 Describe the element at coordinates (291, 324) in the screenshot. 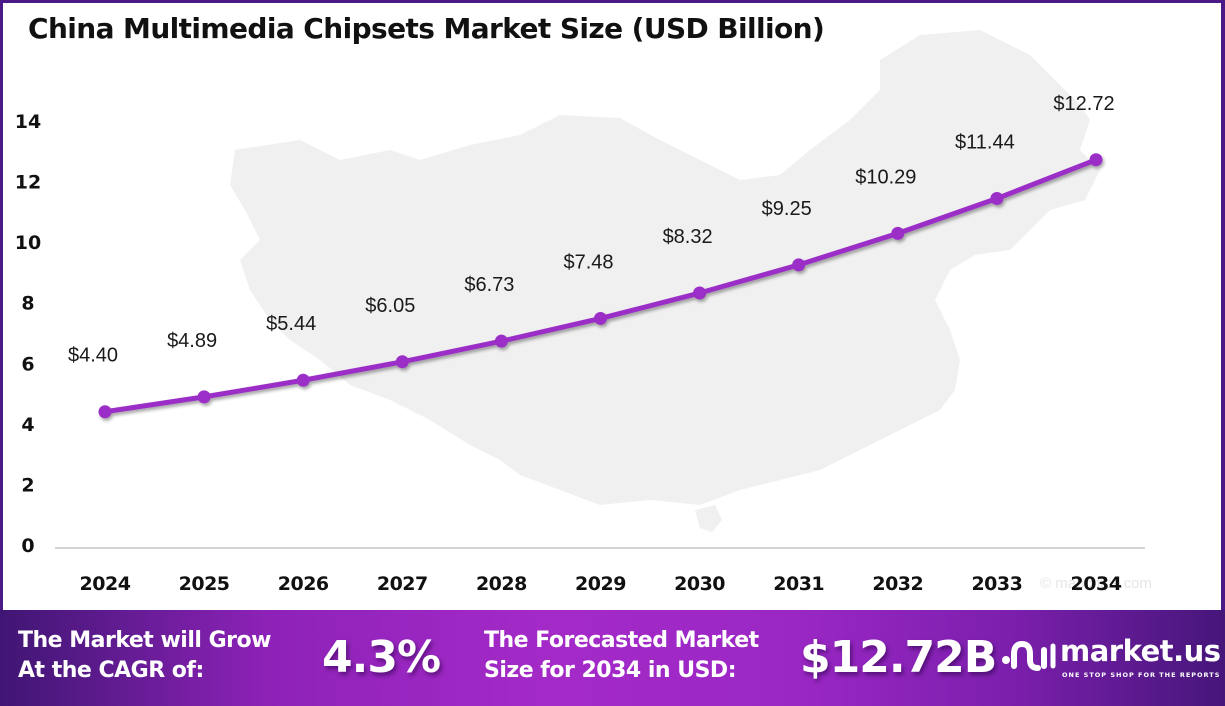

I see `data-label: $5.44` at that location.